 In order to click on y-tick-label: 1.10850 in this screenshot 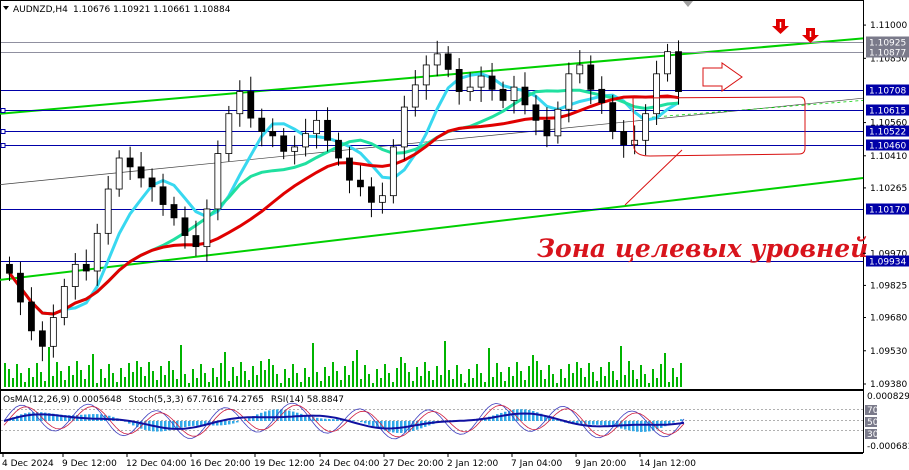, I will do `click(888, 59)`.